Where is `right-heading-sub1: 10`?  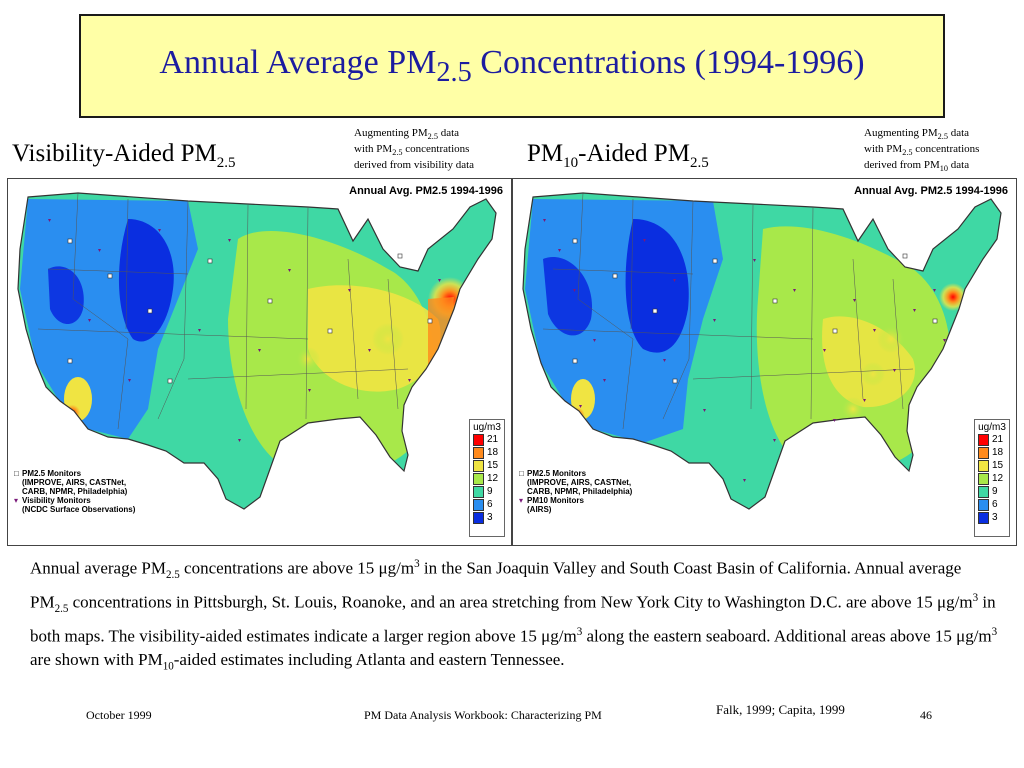 right-heading-sub1: 10 is located at coordinates (571, 163).